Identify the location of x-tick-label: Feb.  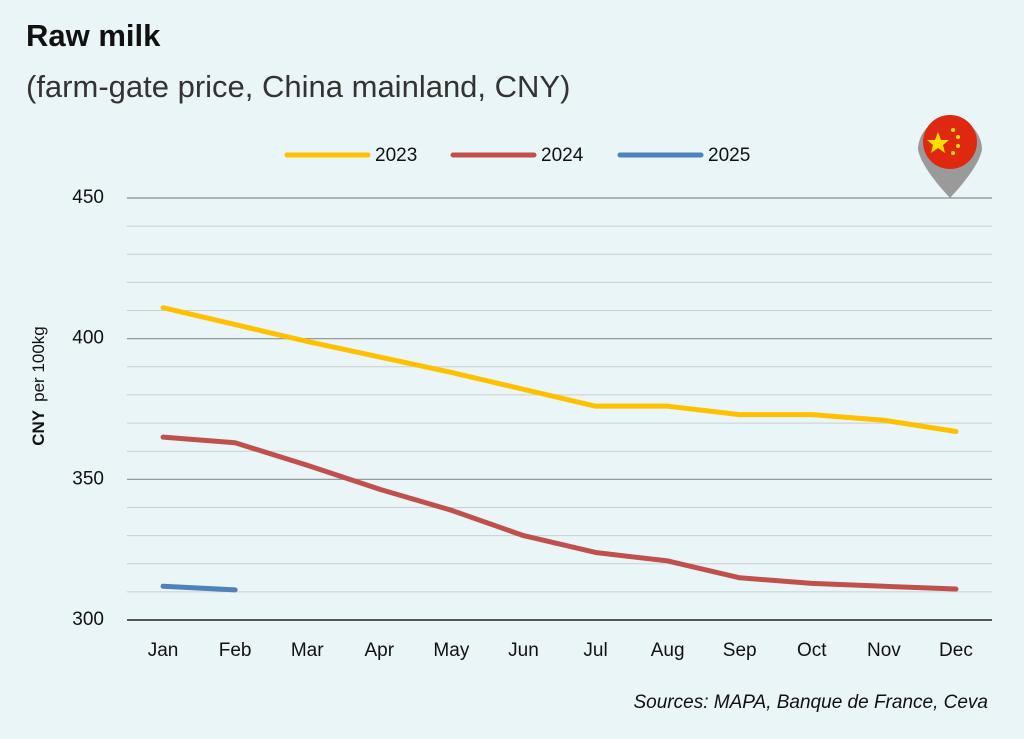
(235, 650).